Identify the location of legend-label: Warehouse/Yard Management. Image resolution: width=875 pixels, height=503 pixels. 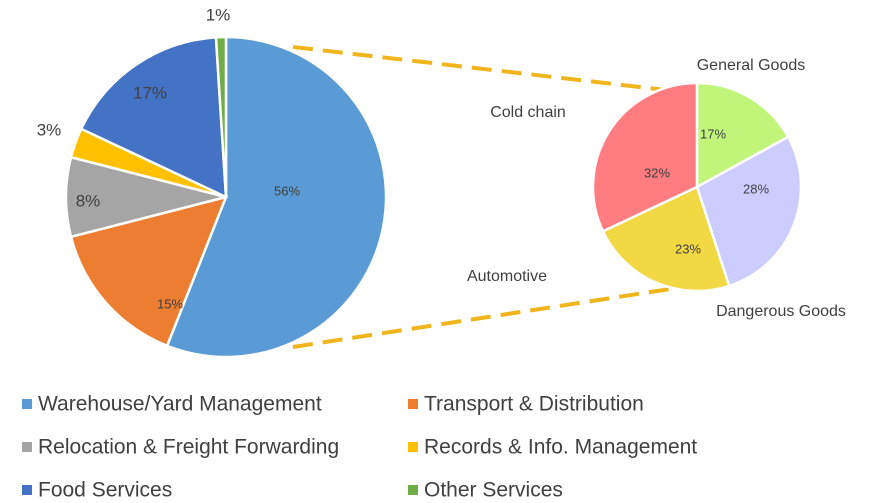
(180, 404).